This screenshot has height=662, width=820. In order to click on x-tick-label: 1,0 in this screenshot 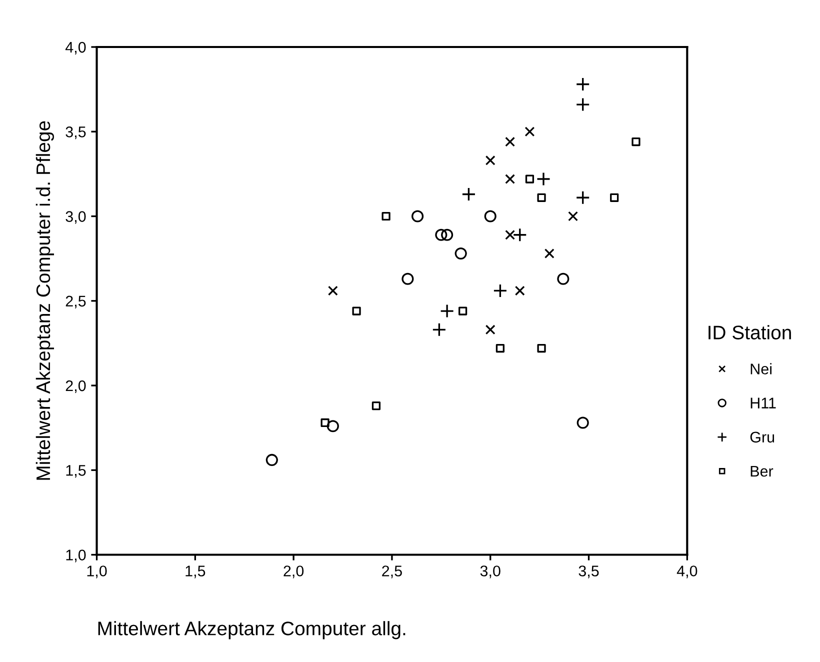, I will do `click(97, 572)`.